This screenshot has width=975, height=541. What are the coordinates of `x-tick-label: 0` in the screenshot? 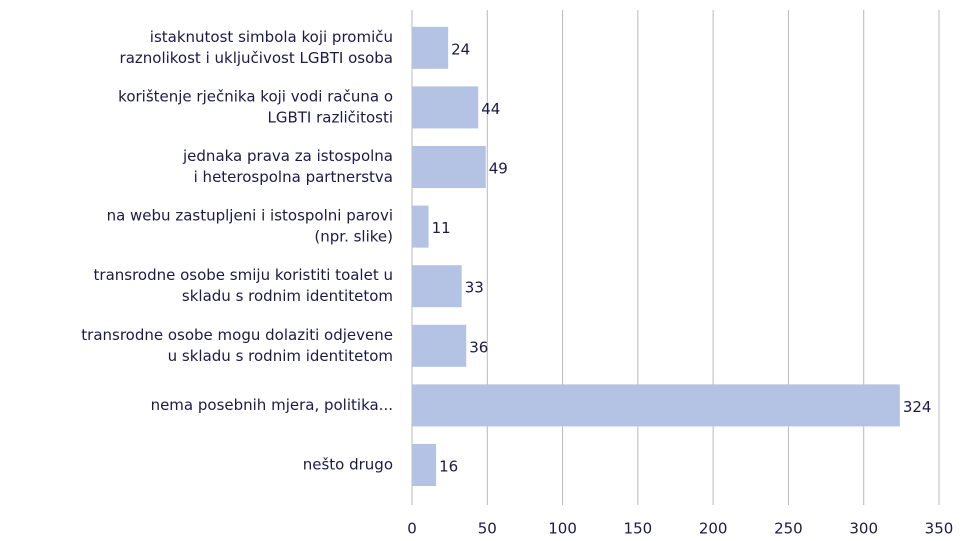 It's located at (412, 529).